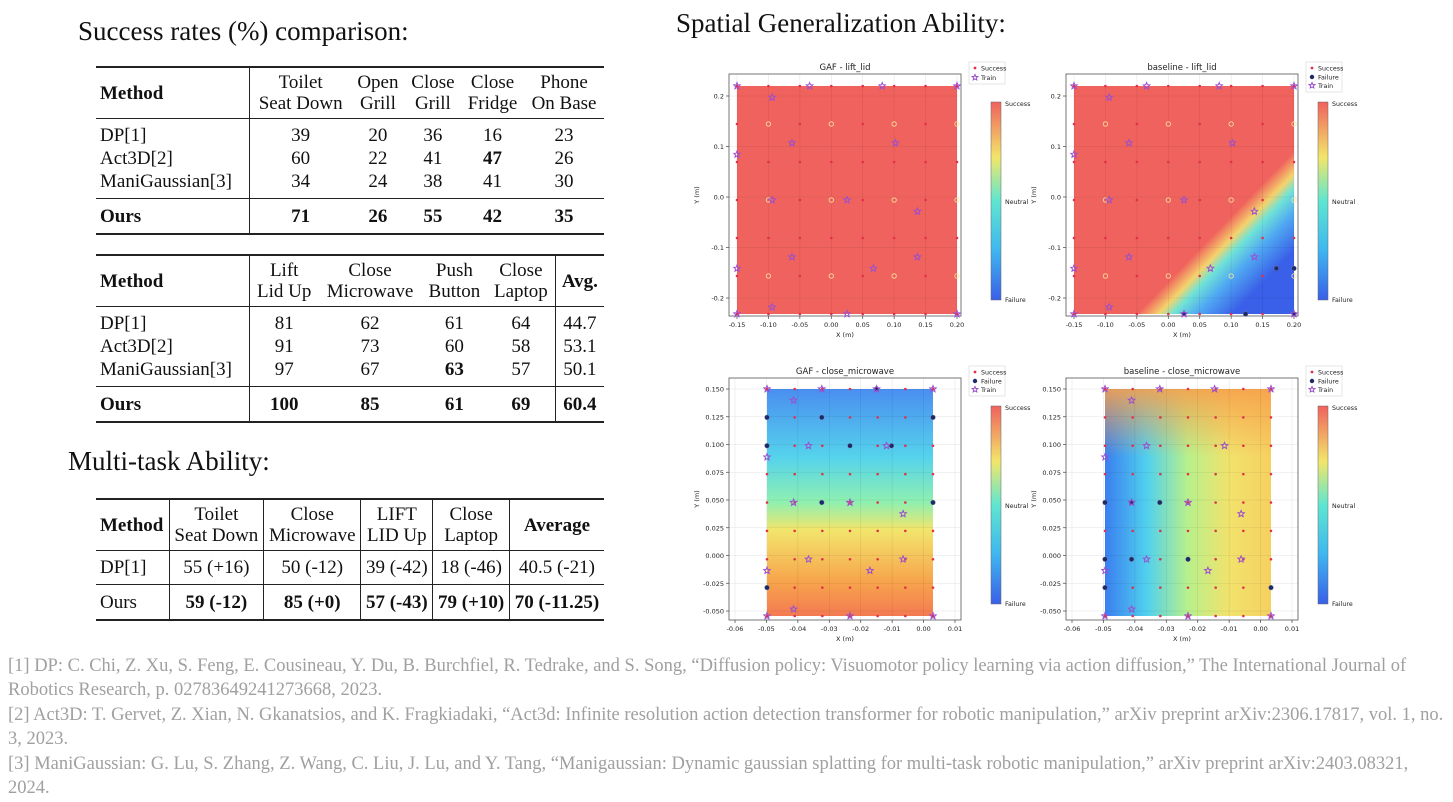 The image size is (1453, 802). What do you see at coordinates (521, 320) in the screenshot?
I see `table2-cell: 64` at bounding box center [521, 320].